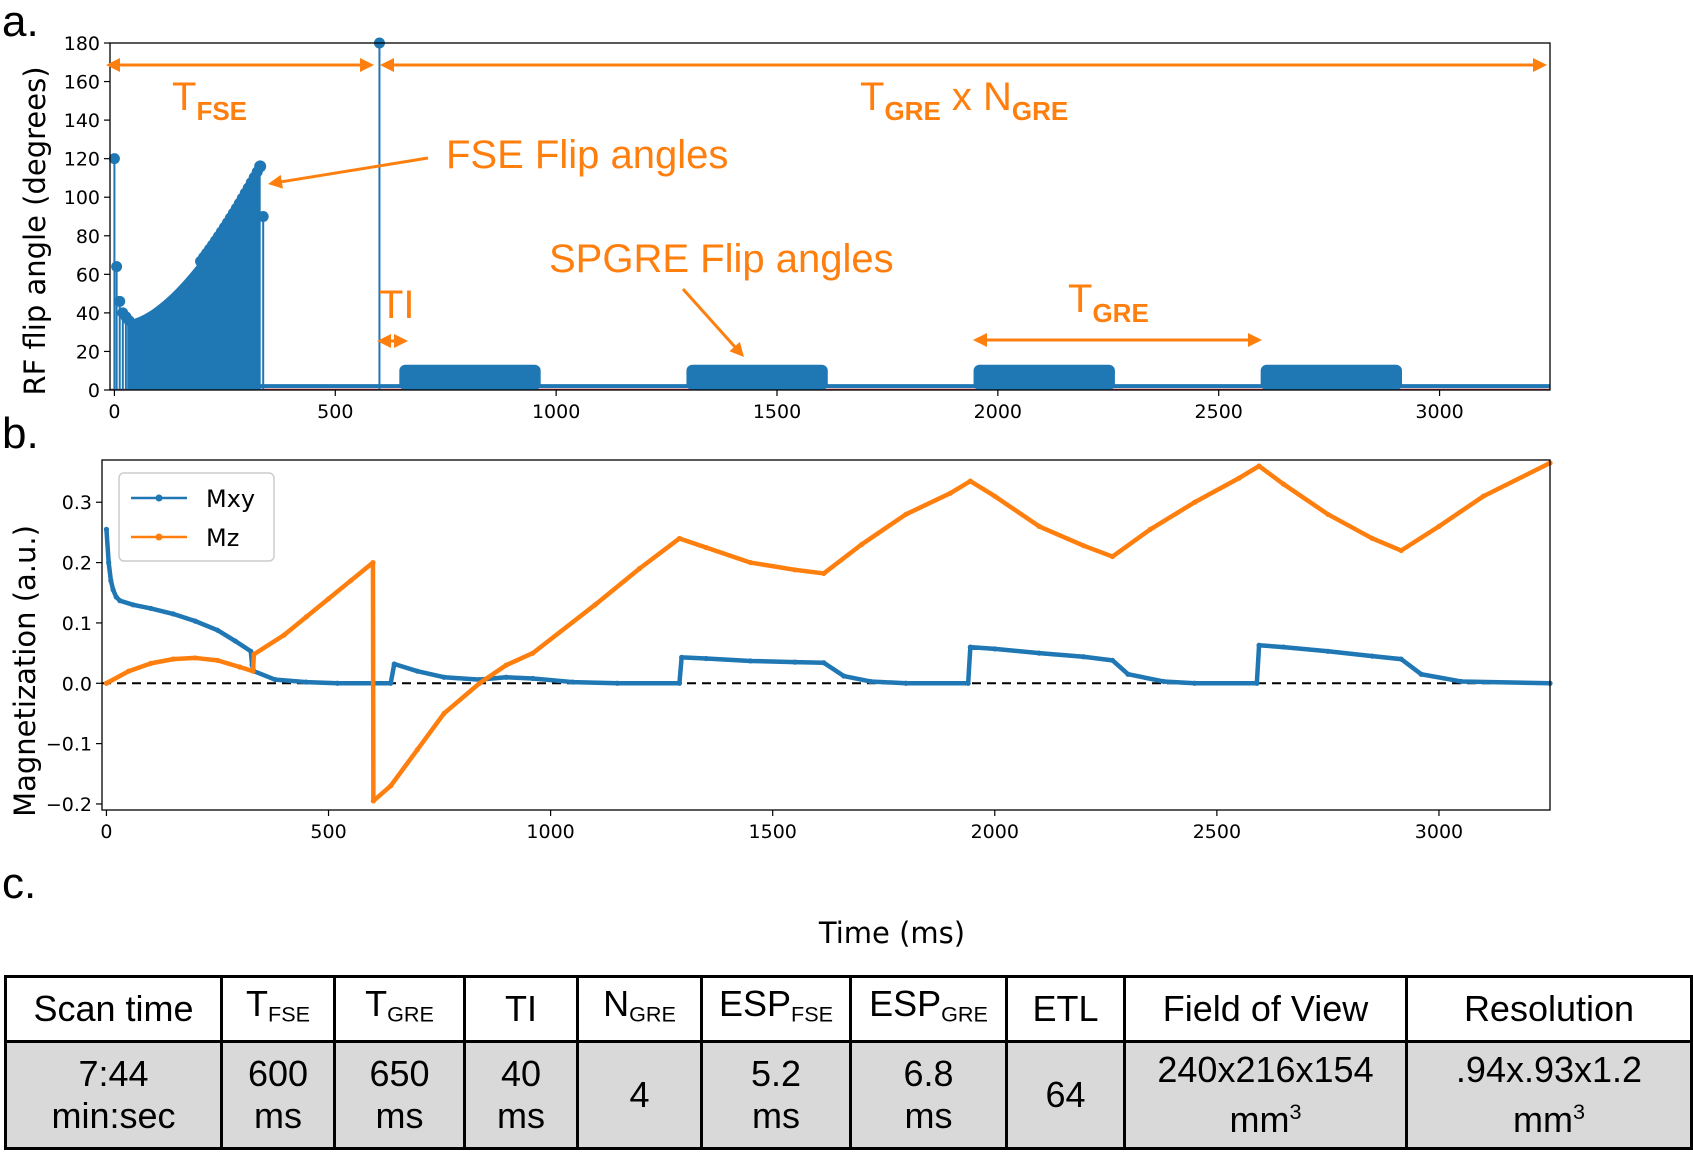 Image resolution: width=1693 pixels, height=1163 pixels. Describe the element at coordinates (77, 564) in the screenshot. I see `mag-y-tick-label: 0.2` at that location.